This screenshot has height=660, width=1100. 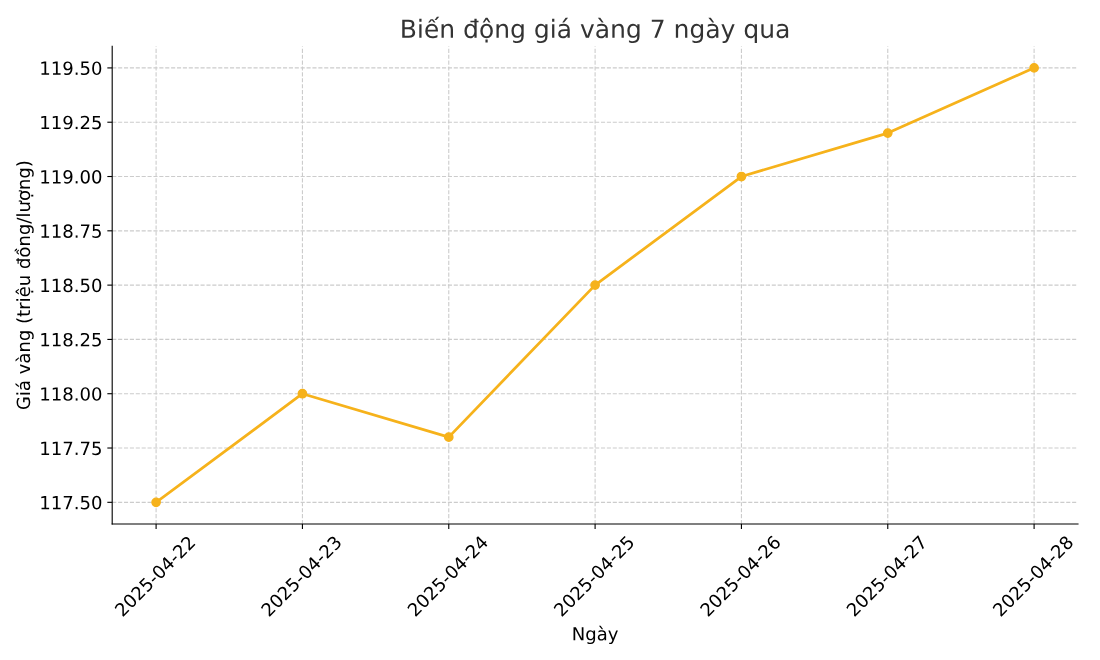 I want to click on y-tick-label: 117.50, so click(x=71, y=502).